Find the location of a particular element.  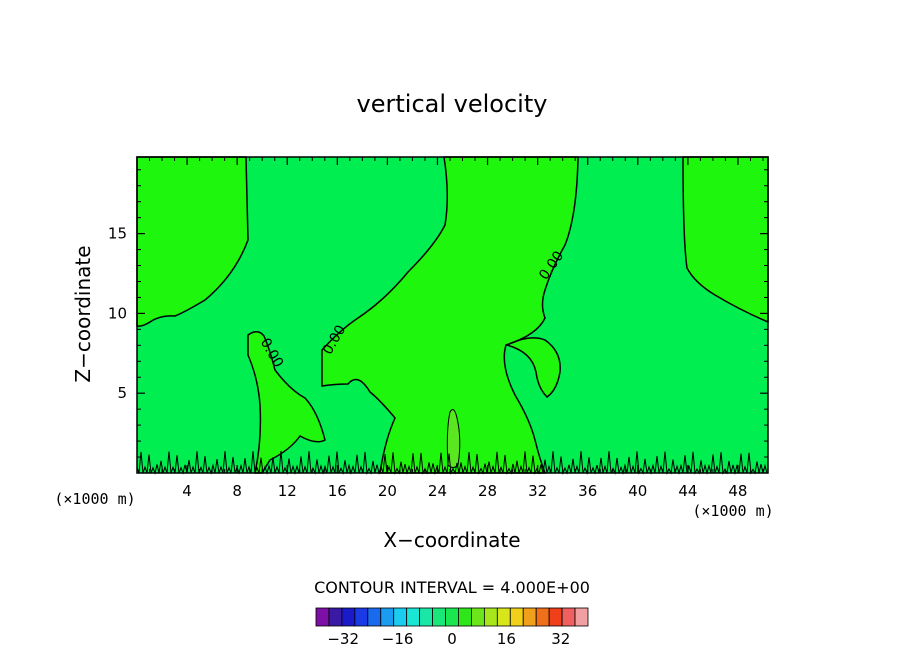

x-tick-label: 44 is located at coordinates (687, 491).